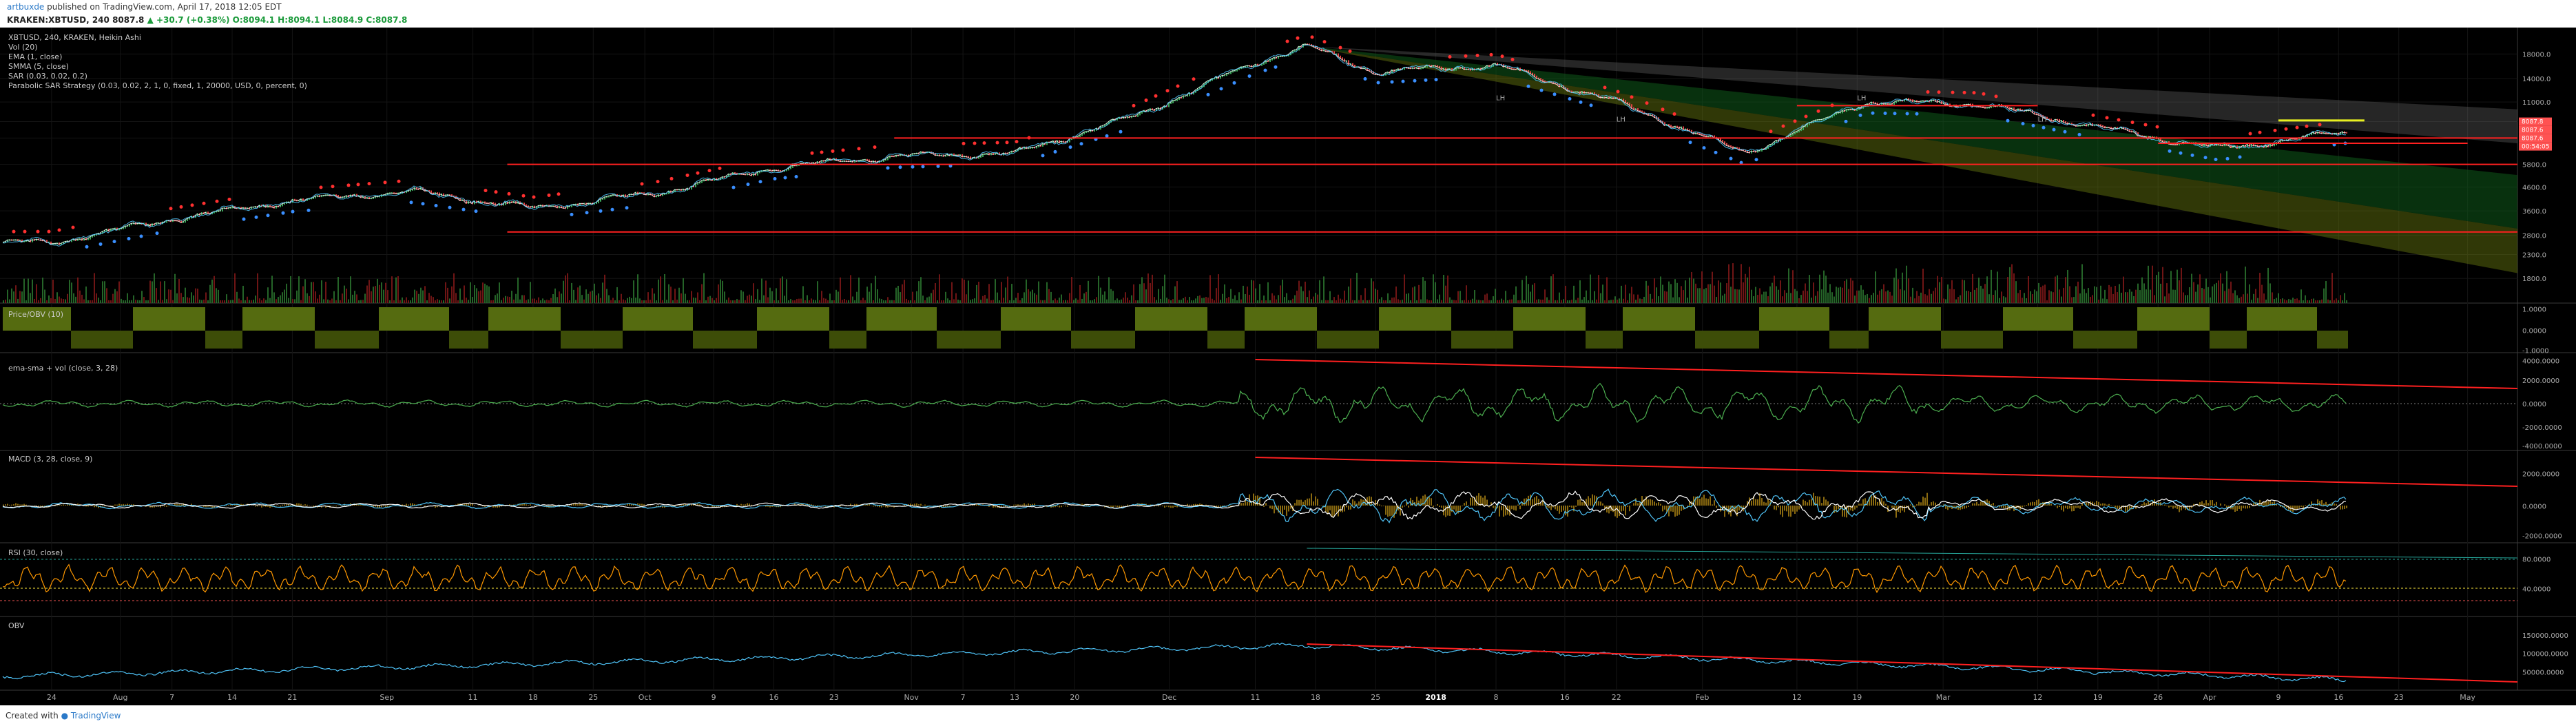 This screenshot has height=726, width=2576. What do you see at coordinates (35, 314) in the screenshot?
I see `pane-title-price-obv: Price/OBV (10)` at bounding box center [35, 314].